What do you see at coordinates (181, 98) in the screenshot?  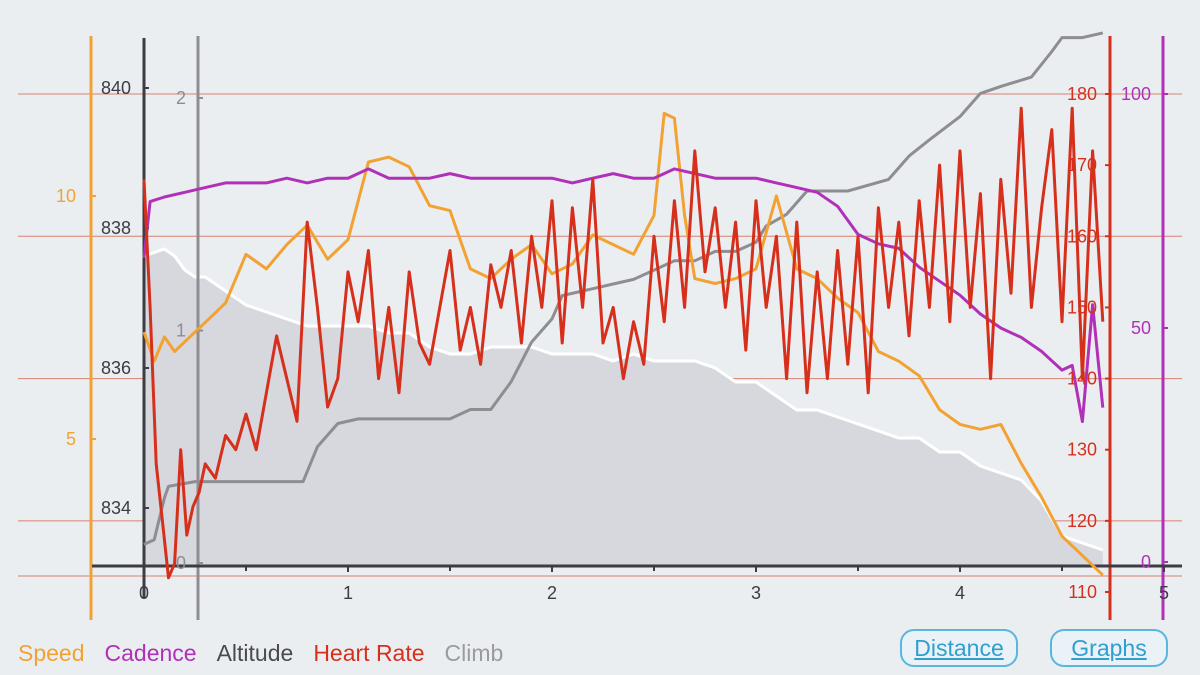 I see `climb-tick-label-2: 2` at bounding box center [181, 98].